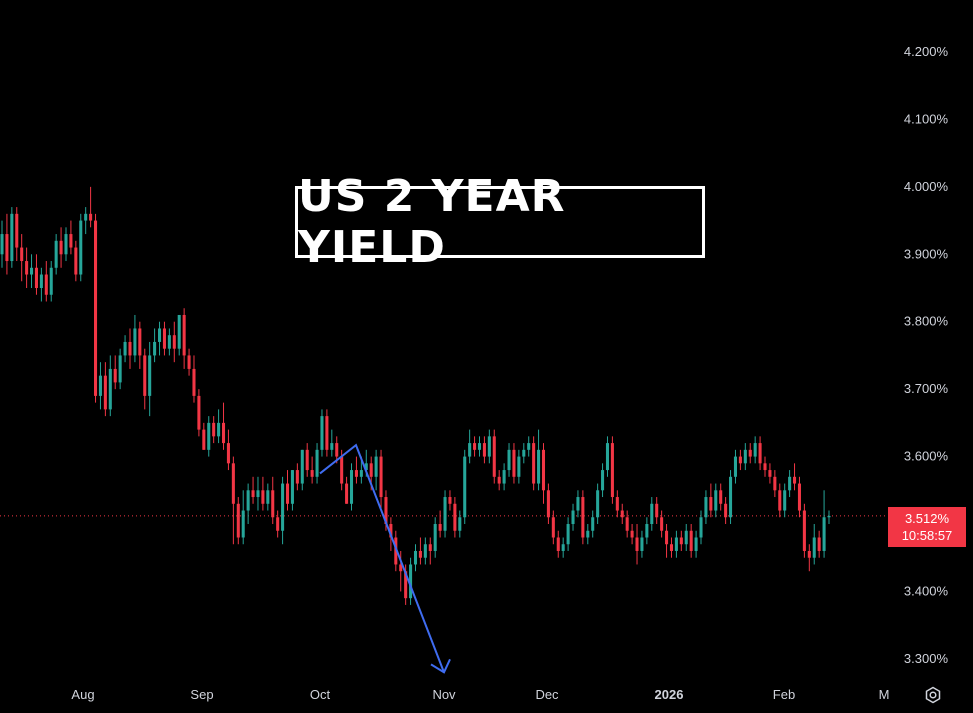  Describe the element at coordinates (926, 658) in the screenshot. I see `y-tick-label: 3.300%` at that location.